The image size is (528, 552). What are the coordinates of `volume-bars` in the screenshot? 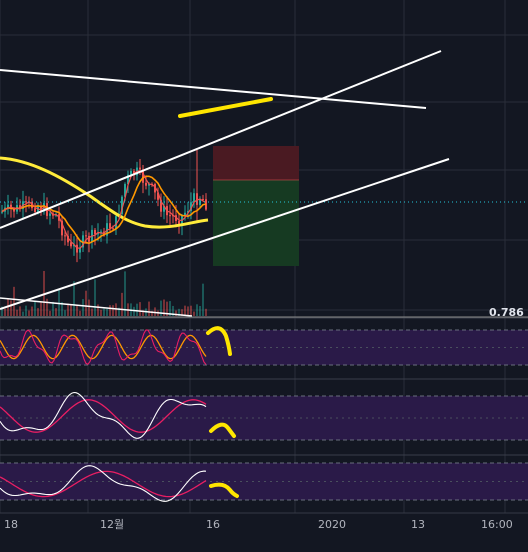 It's located at (104, 293).